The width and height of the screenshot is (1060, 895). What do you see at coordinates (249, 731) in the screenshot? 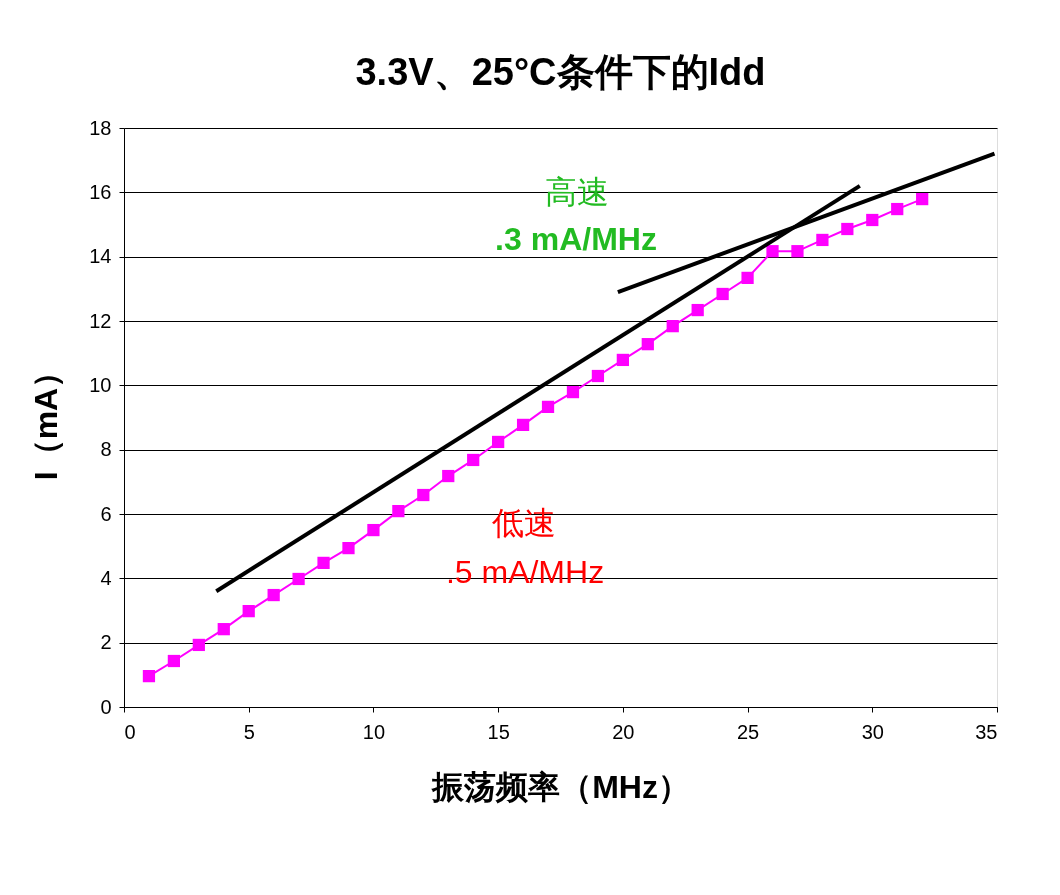
I see `x-tick-label: 5` at bounding box center [249, 731].